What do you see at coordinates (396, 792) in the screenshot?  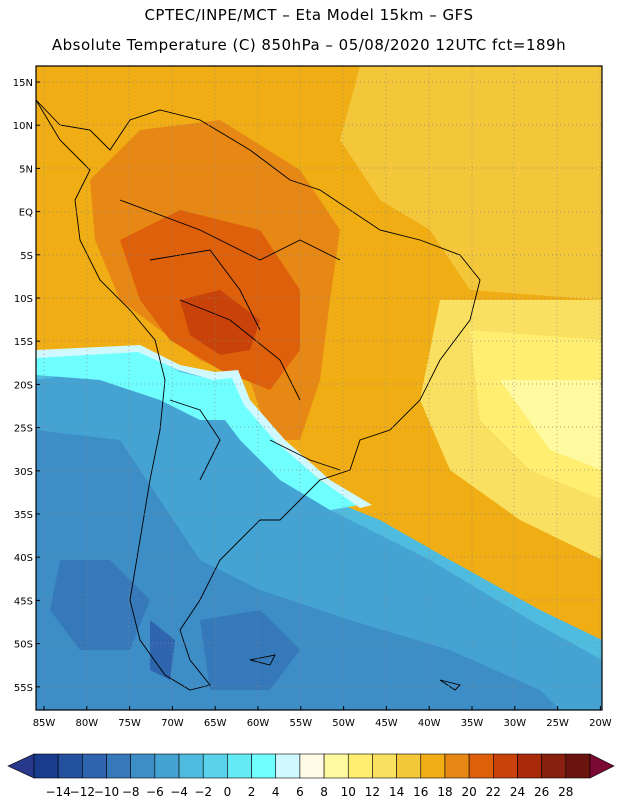 I see `colorbar-label: 14` at bounding box center [396, 792].